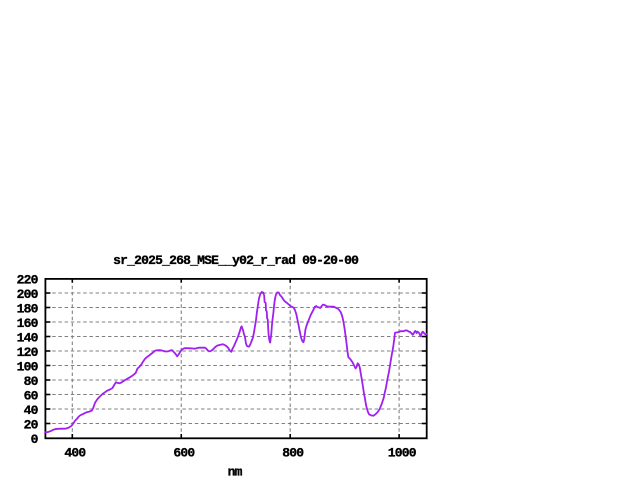 Image resolution: width=640 pixels, height=480 pixels. Describe the element at coordinates (28, 367) in the screenshot. I see `svg-text: 100` at that location.